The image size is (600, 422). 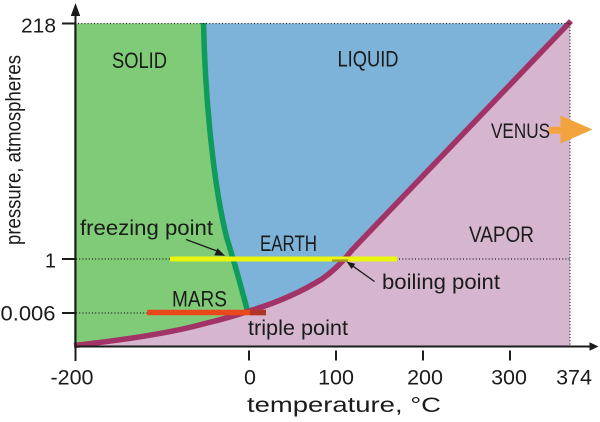 I want to click on svg-text: 1, so click(x=50, y=261).